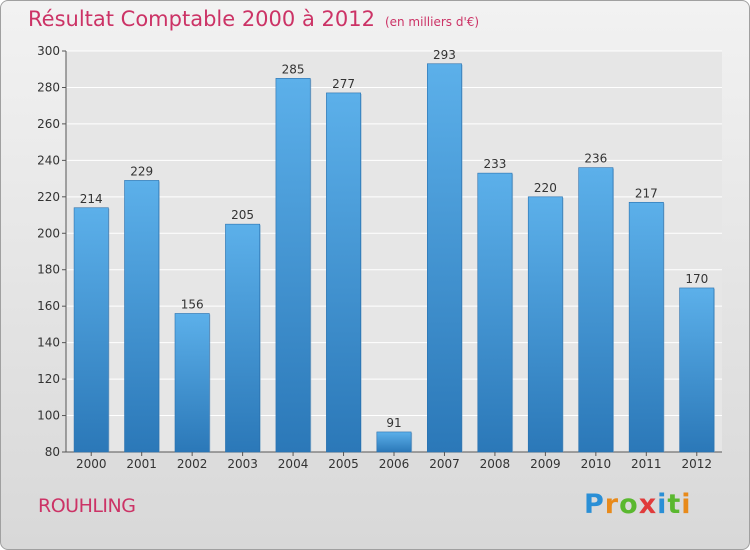 The width and height of the screenshot is (750, 550). I want to click on bar-value-label: 220, so click(545, 188).